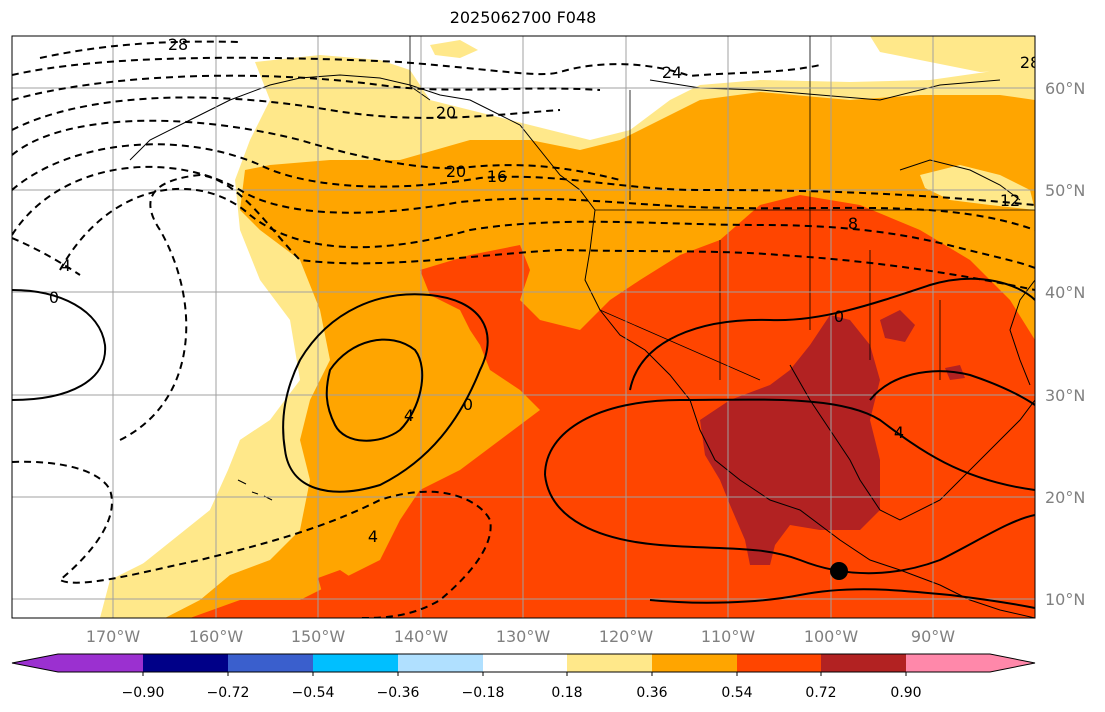 The image size is (1105, 712). Describe the element at coordinates (897, 326) in the screenshot. I see `fill-0.72-blob-a` at that location.